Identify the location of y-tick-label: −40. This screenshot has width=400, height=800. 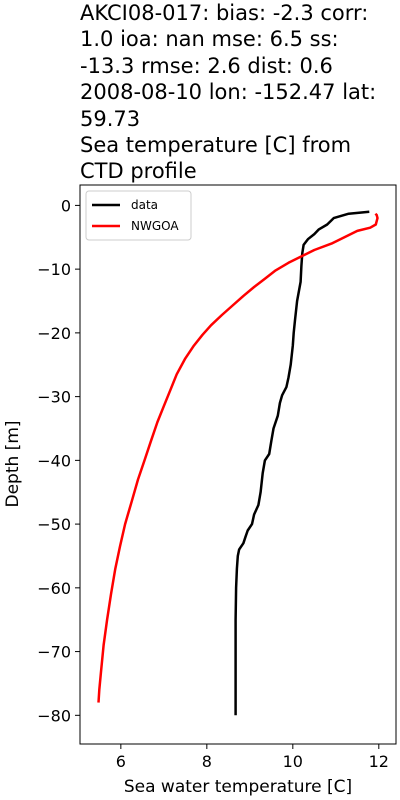
(54, 460).